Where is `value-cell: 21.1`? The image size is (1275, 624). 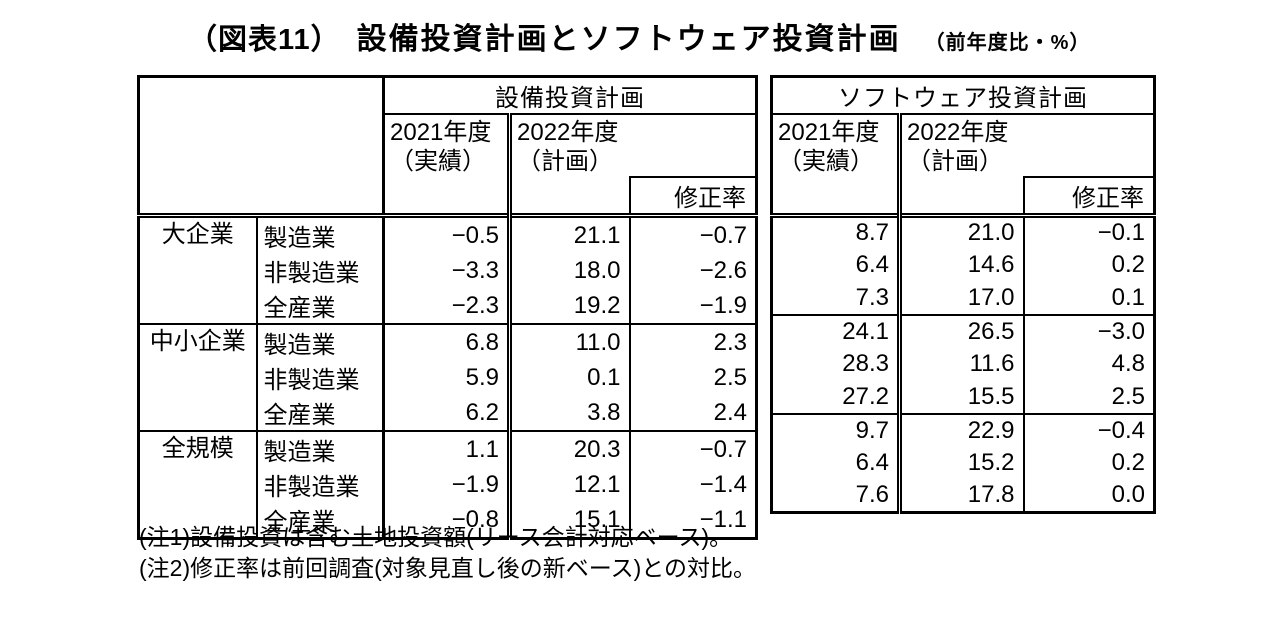
value-cell: 21.1 is located at coordinates (570, 233).